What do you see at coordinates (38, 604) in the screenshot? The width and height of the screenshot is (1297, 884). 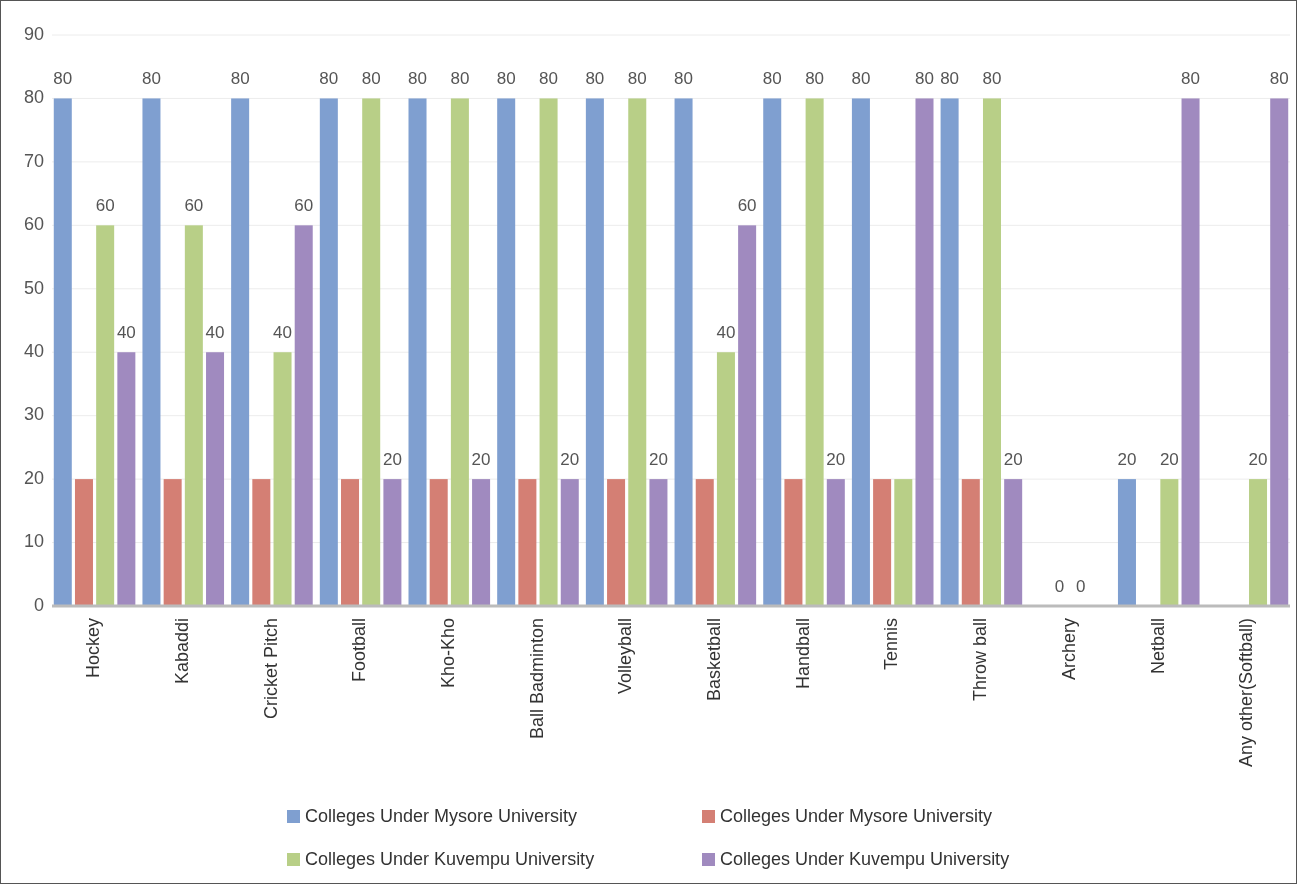 I see `y-tick-label: 0` at bounding box center [38, 604].